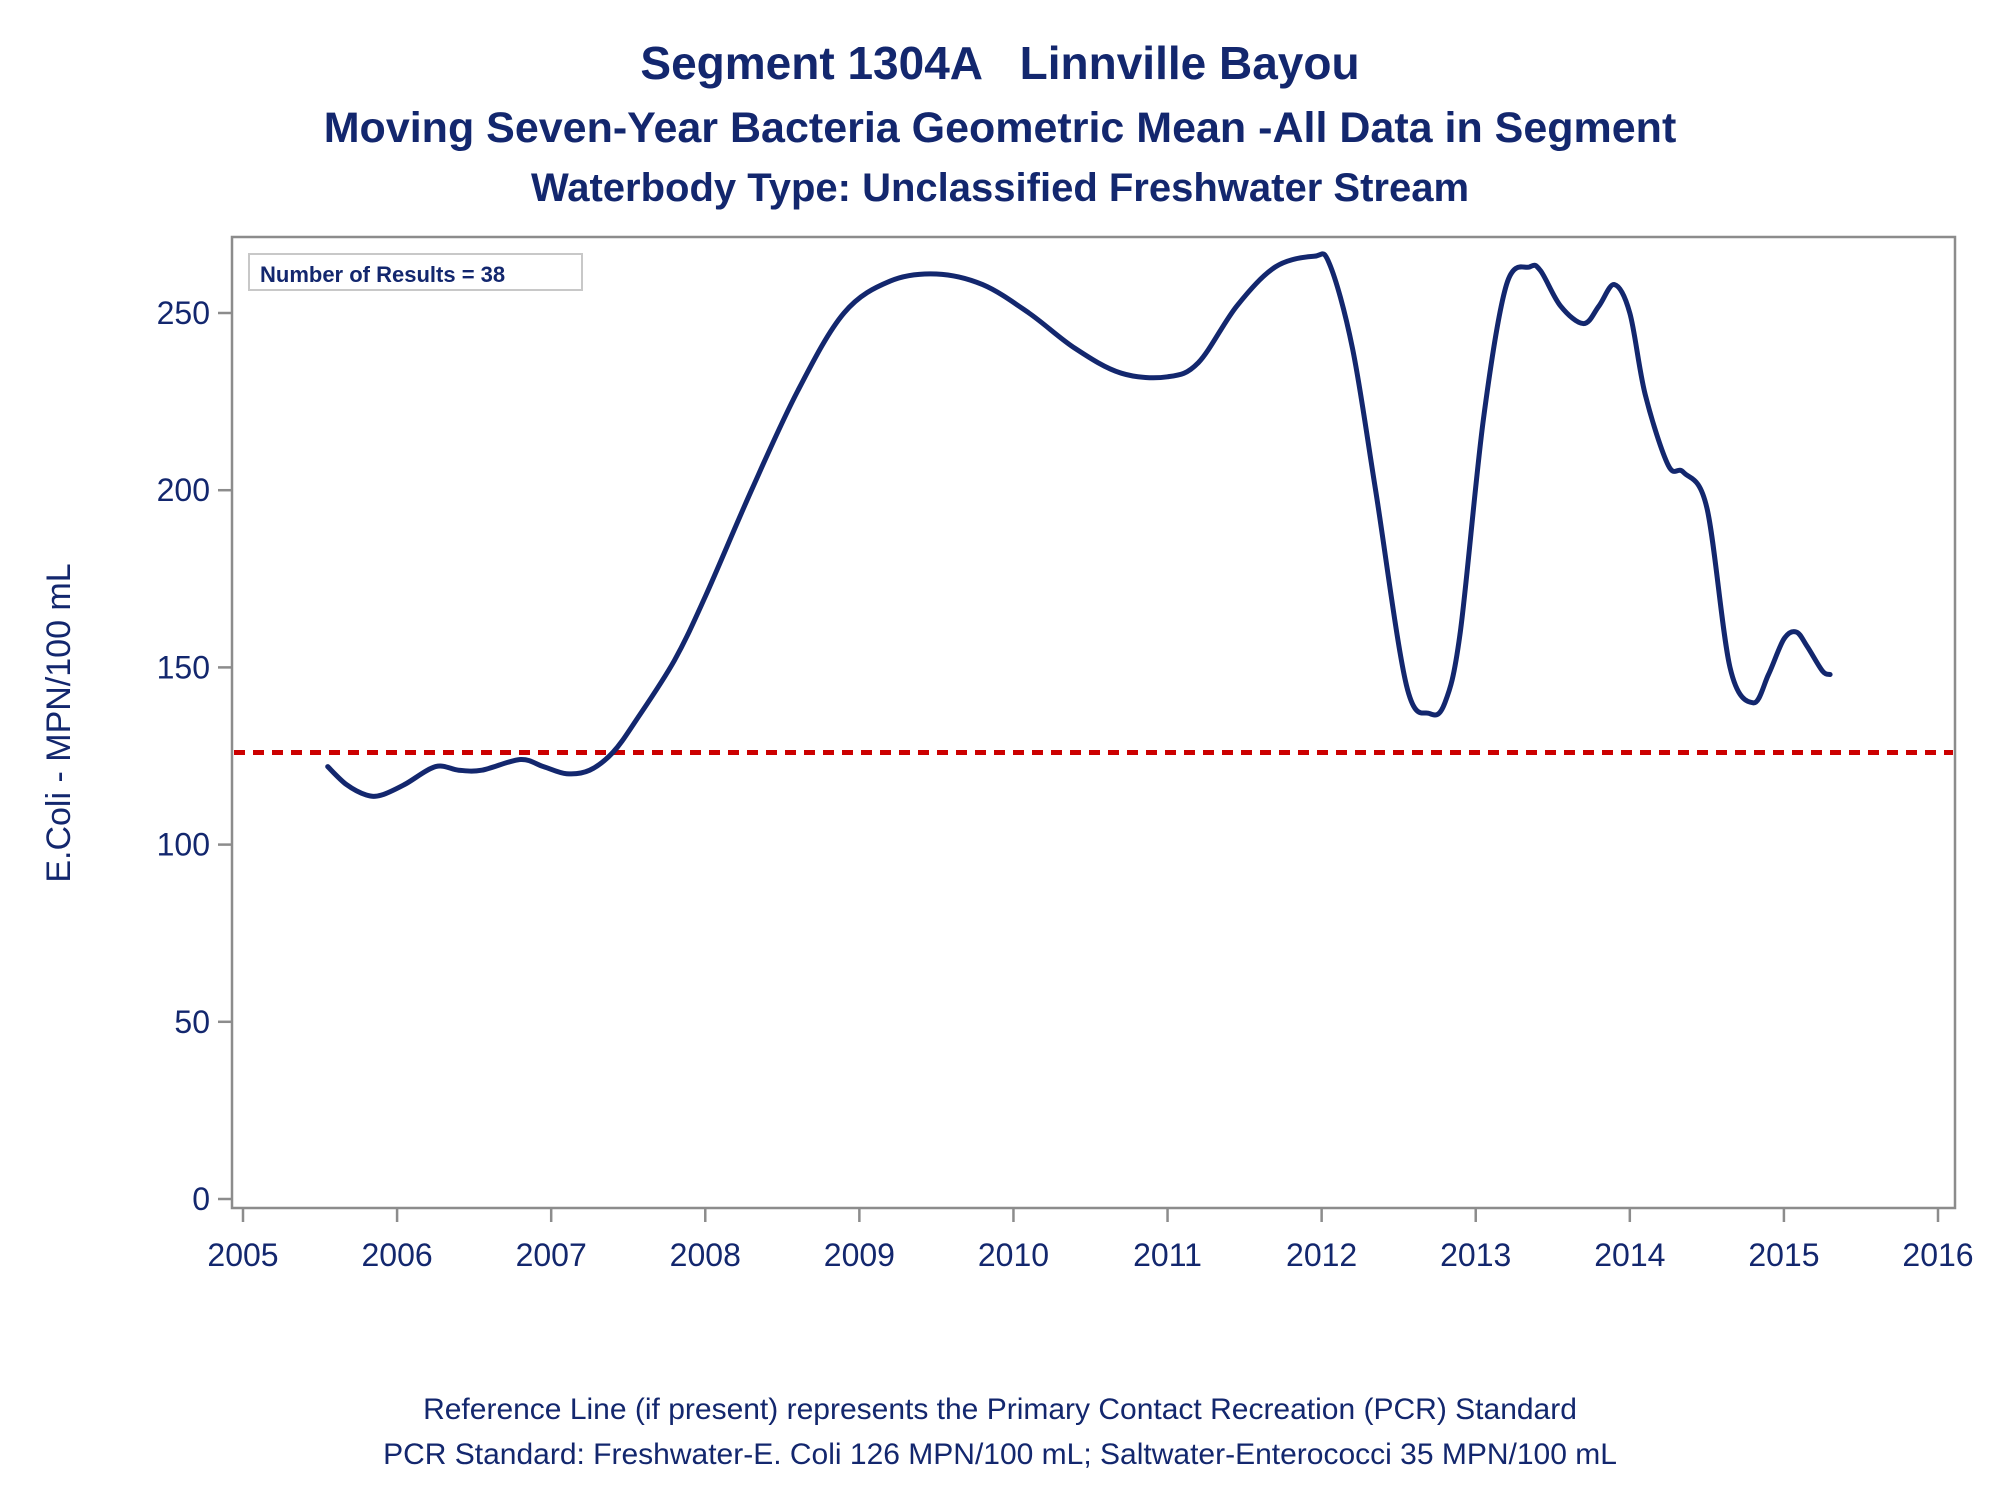 Image resolution: width=2000 pixels, height=1500 pixels. What do you see at coordinates (1783, 1255) in the screenshot?
I see `x-tick-label: 2015` at bounding box center [1783, 1255].